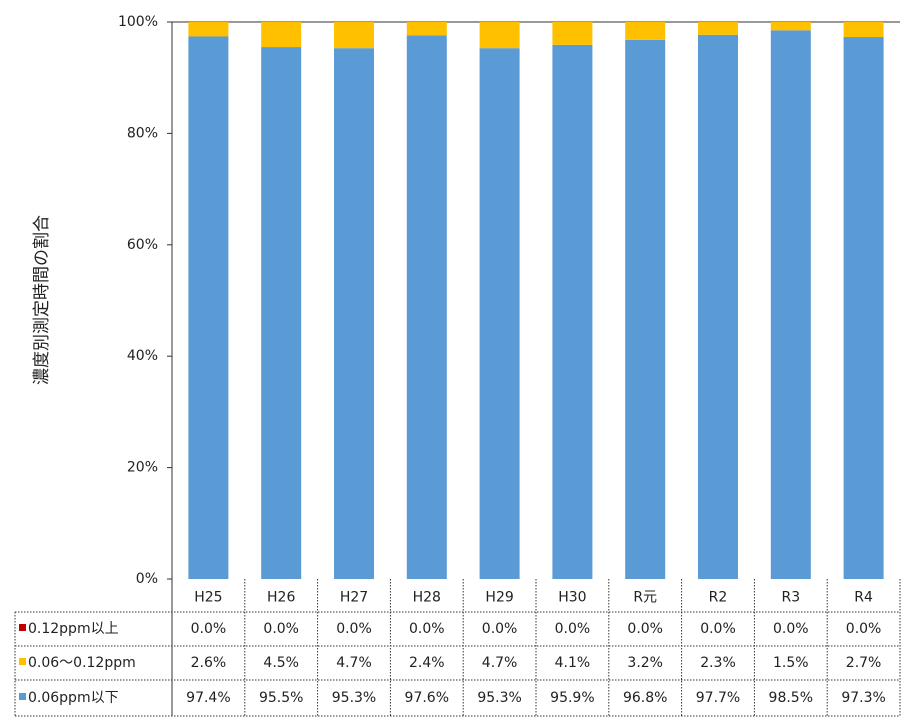 Image resolution: width=901 pixels, height=720 pixels. What do you see at coordinates (281, 598) in the screenshot?
I see `x-tick-label: H26` at bounding box center [281, 598].